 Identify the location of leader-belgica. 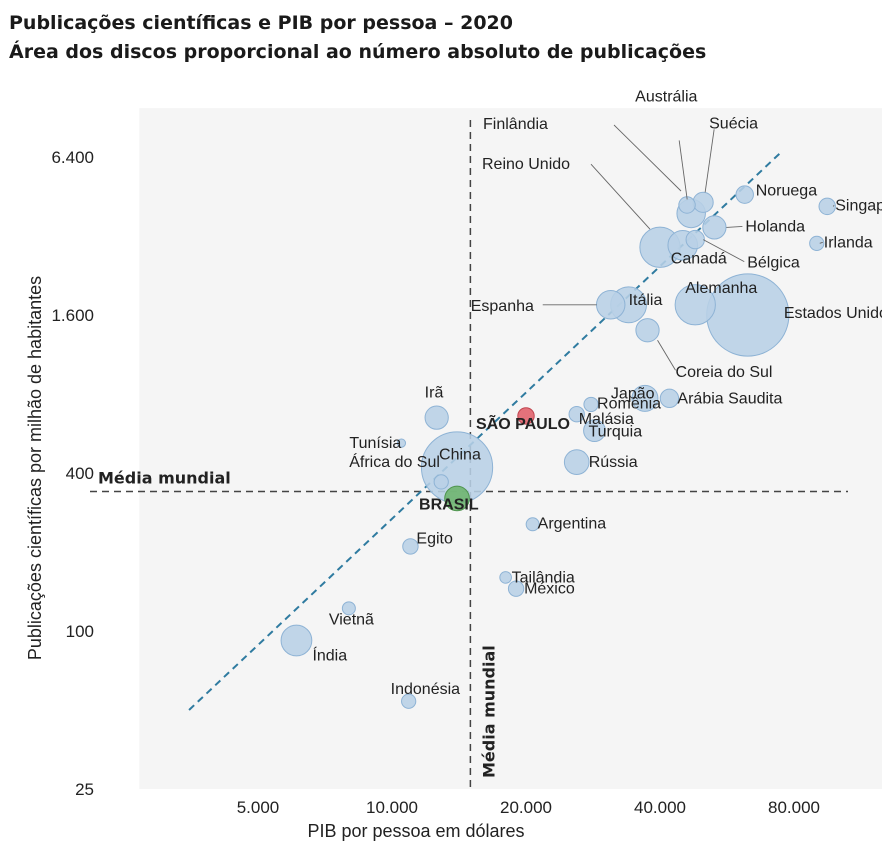
(724, 251).